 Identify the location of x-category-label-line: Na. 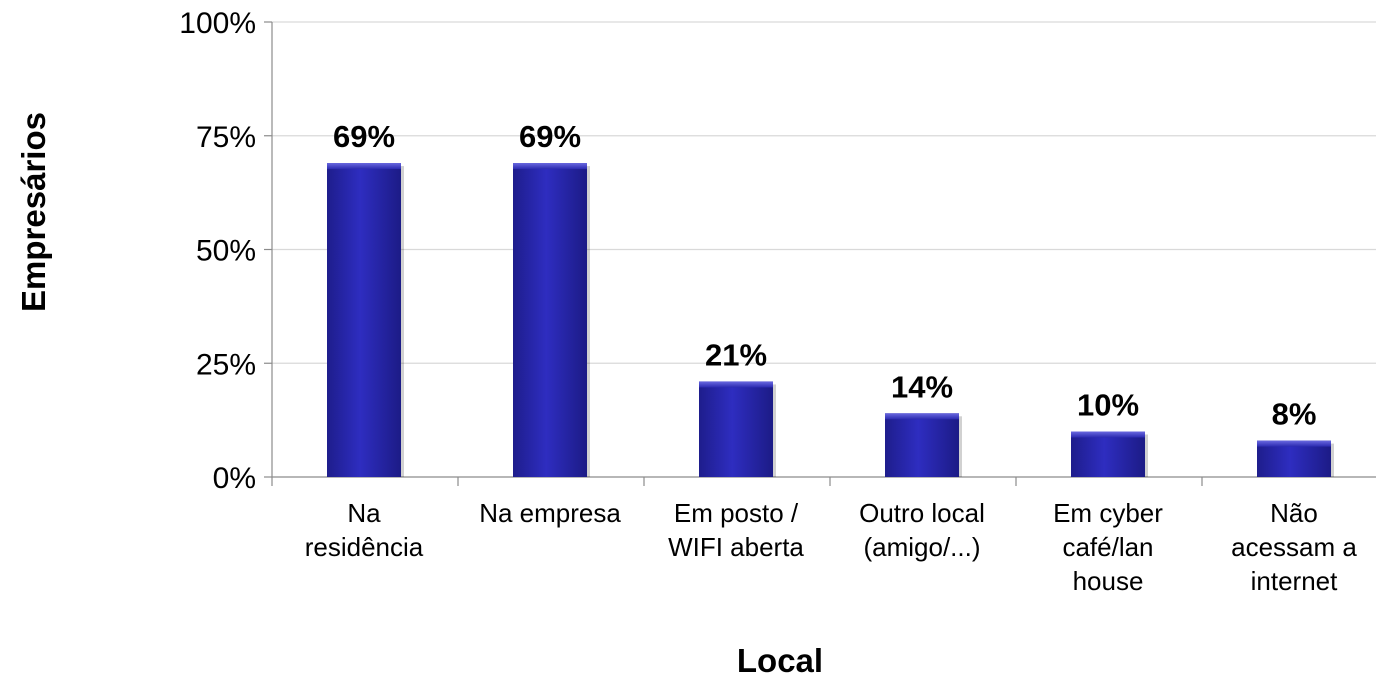
(364, 513).